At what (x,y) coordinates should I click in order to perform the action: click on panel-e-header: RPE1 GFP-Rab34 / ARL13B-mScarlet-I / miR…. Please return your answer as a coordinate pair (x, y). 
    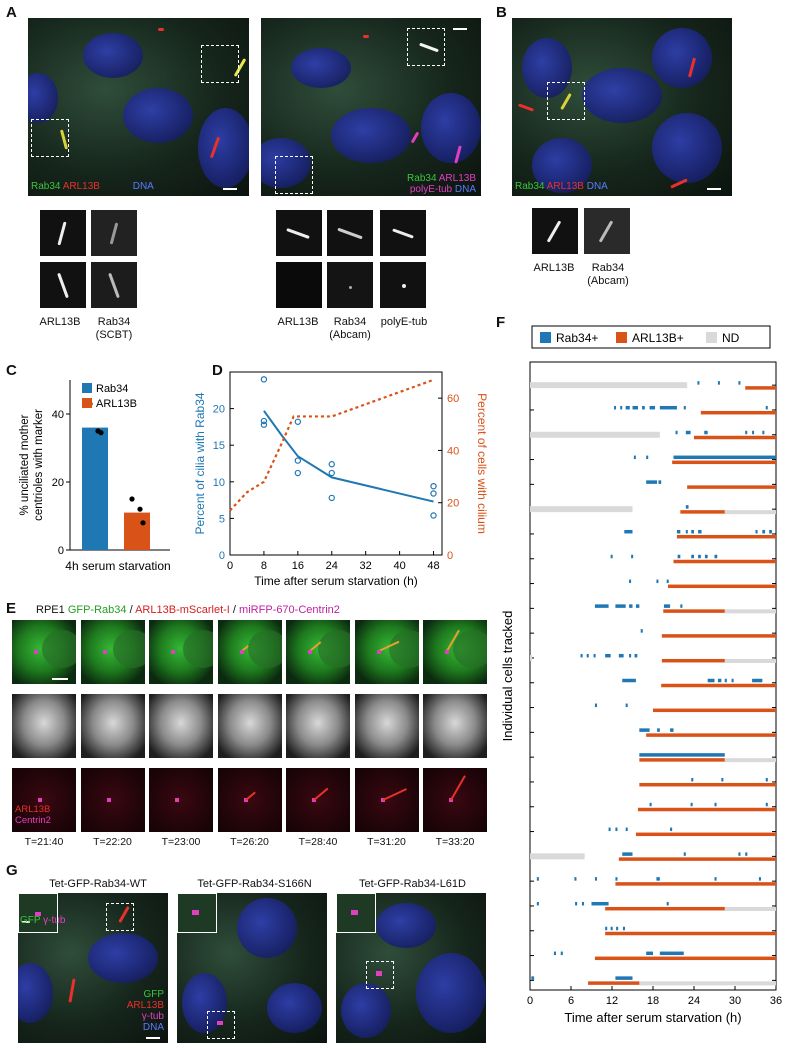
    Looking at the image, I should click on (188, 610).